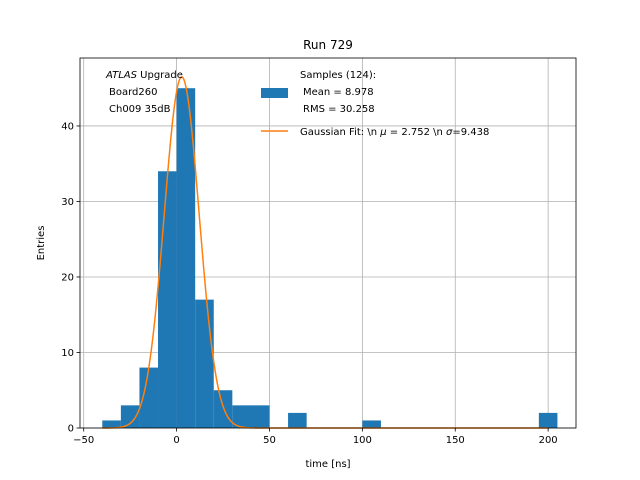  Describe the element at coordinates (328, 45) in the screenshot. I see `chart-title: Run 729` at that location.